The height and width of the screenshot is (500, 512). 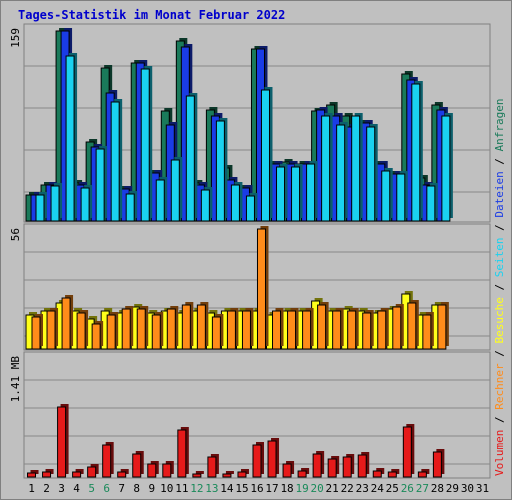 I want to click on x-tick-27: 27, so click(x=422, y=488).